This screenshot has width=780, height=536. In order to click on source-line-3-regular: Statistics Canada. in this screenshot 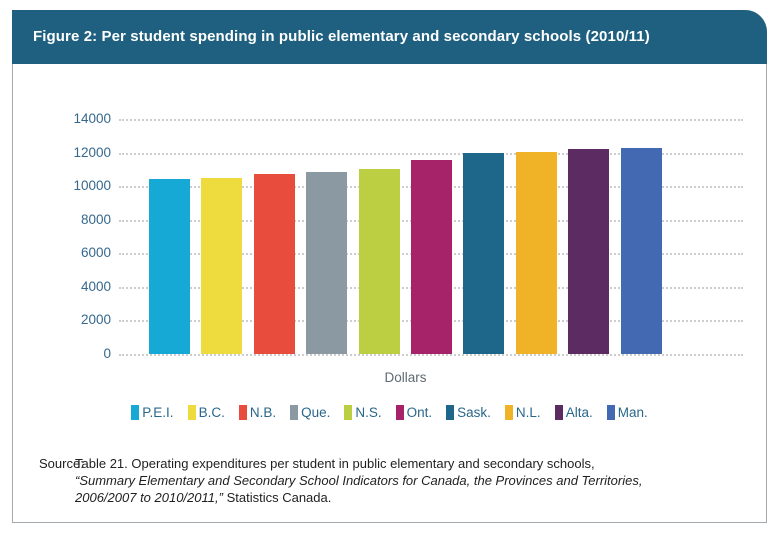, I will do `click(279, 497)`.